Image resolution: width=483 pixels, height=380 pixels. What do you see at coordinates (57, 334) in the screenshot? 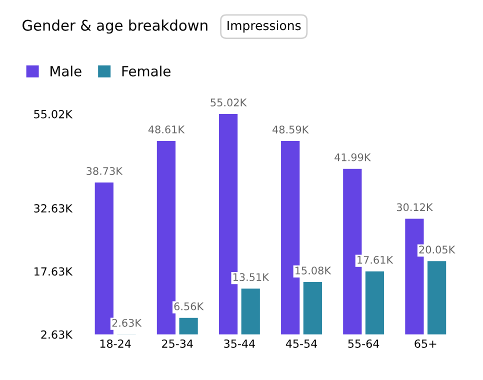
I see `y-tick-label: 2.63K` at bounding box center [57, 334].